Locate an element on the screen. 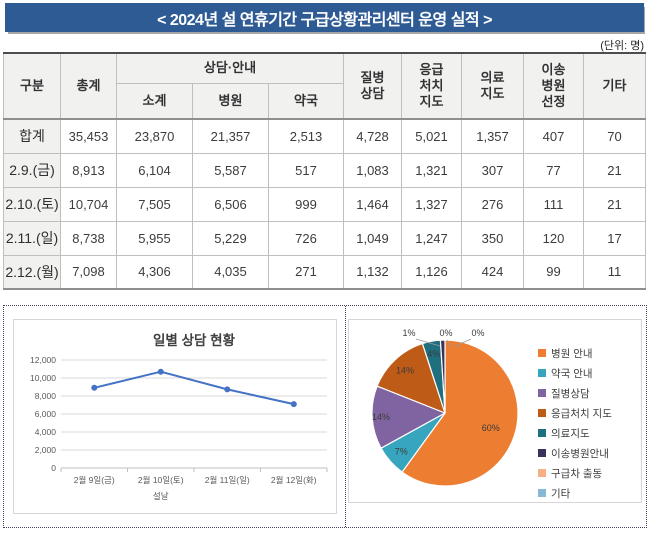  leader-line is located at coordinates (448, 343).